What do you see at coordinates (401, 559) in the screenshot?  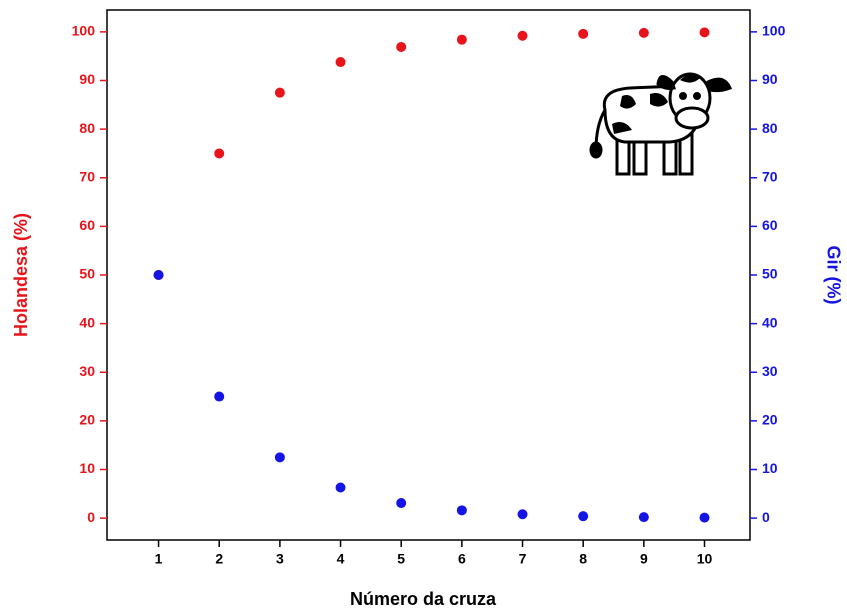 I see `x-tick-label: 5` at bounding box center [401, 559].